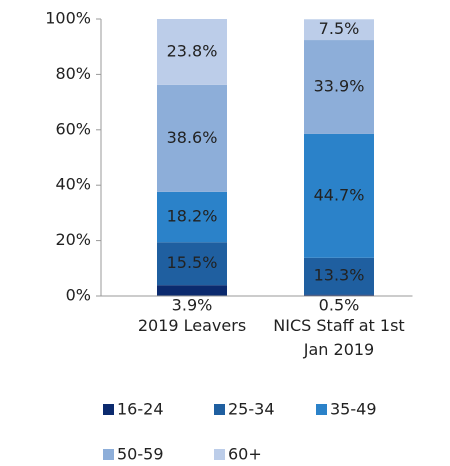 The width and height of the screenshot is (450, 466). What do you see at coordinates (192, 325) in the screenshot?
I see `x-tick-label: 2019 Leavers` at bounding box center [192, 325].